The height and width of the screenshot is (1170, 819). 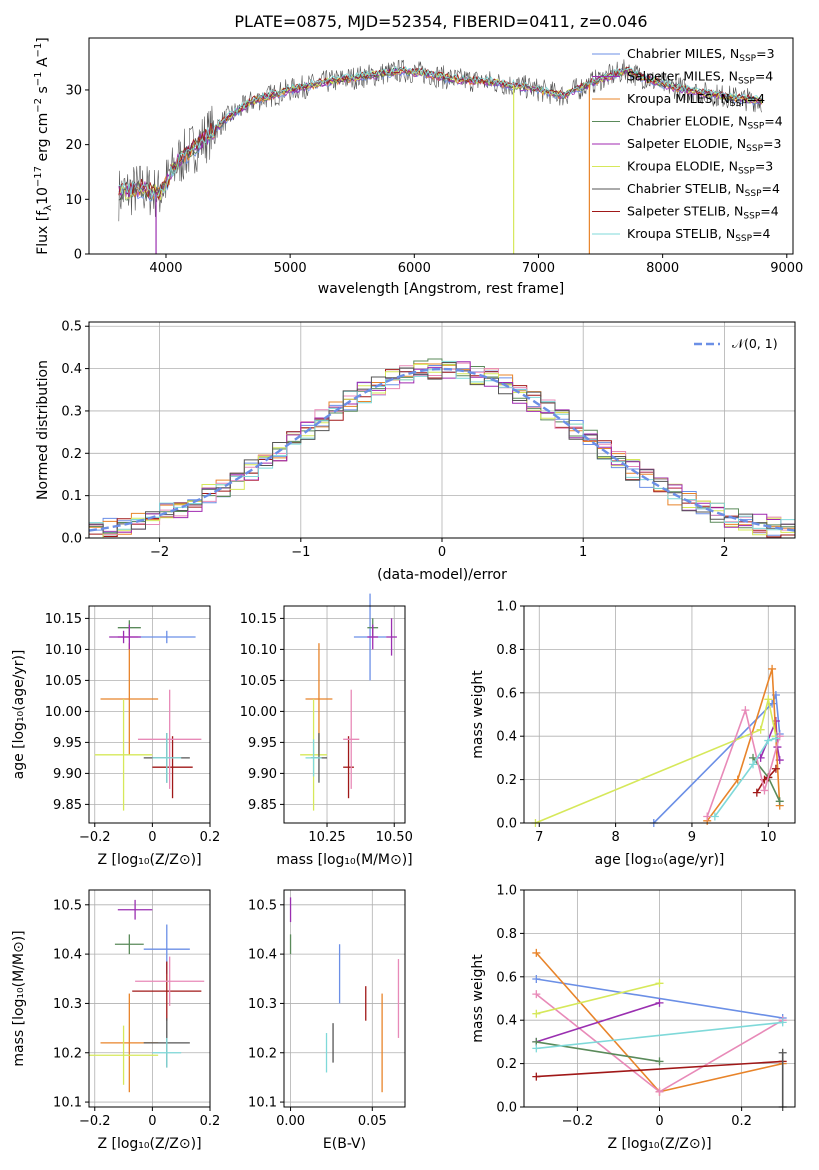 I want to click on x-tick-label: 4000, so click(x=165, y=268).